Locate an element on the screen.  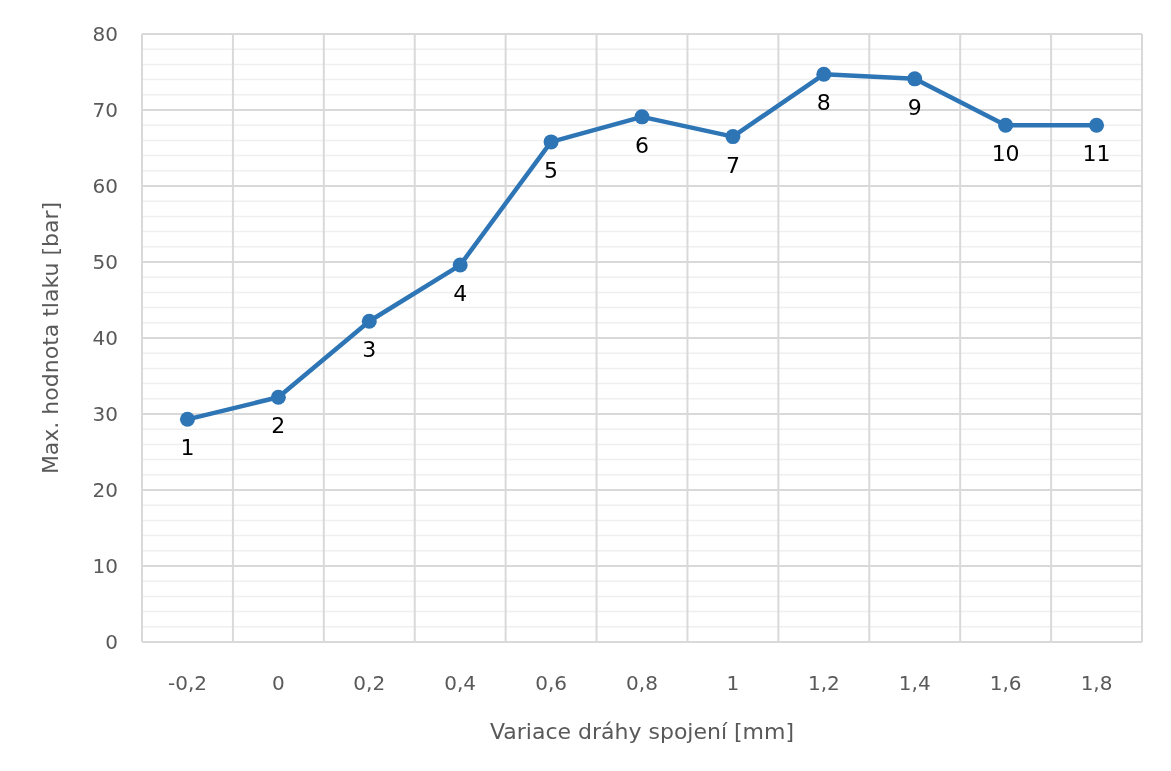
annotation: 5 is located at coordinates (551, 170).